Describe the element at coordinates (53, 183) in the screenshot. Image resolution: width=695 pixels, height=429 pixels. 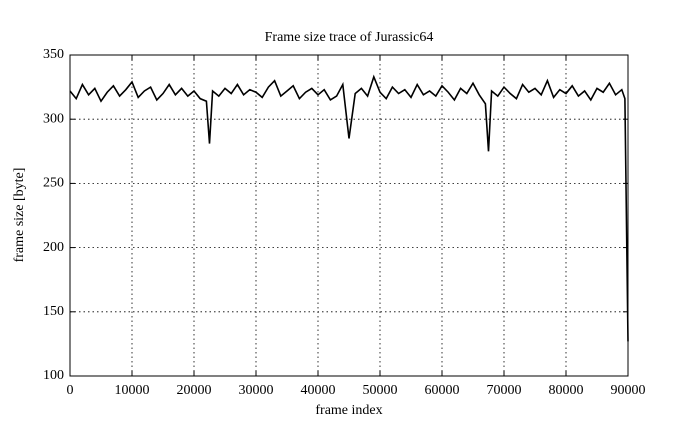
I see `y-tick-label: 250` at that location.